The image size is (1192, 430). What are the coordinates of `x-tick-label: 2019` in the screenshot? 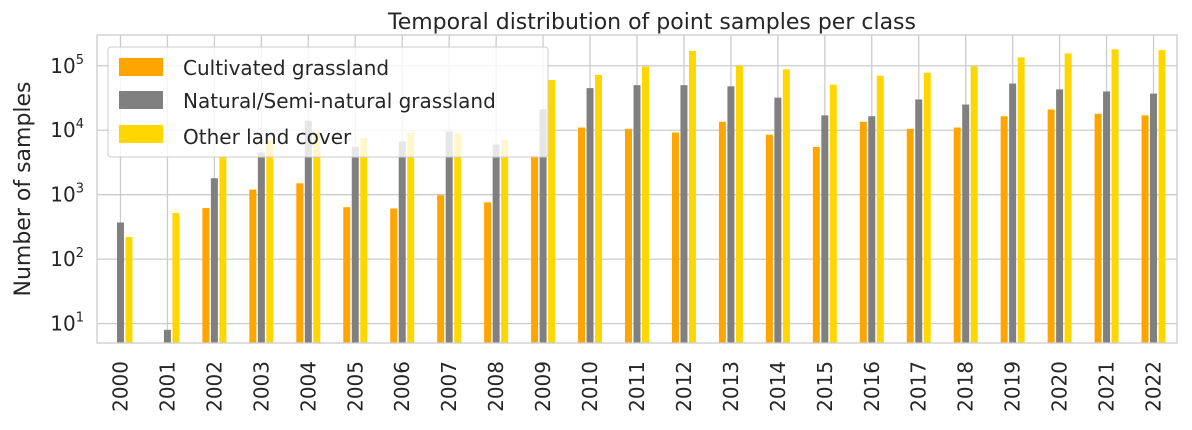 It's located at (1013, 386).